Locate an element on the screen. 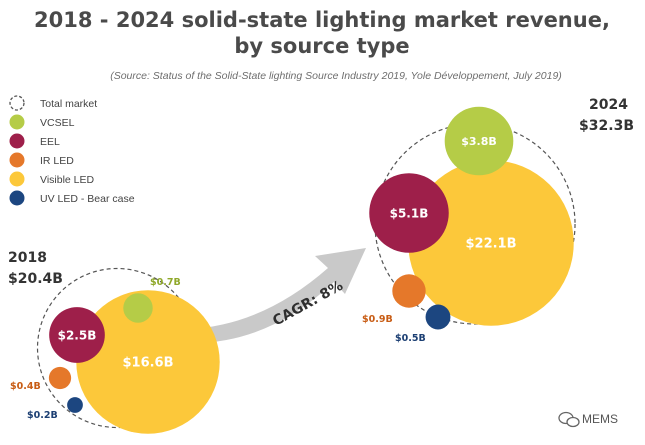  bubble-group-2018: 2018 $20.4B $16.6B $2.5B $0.7B $0.4B $0.2B is located at coordinates (114, 342).